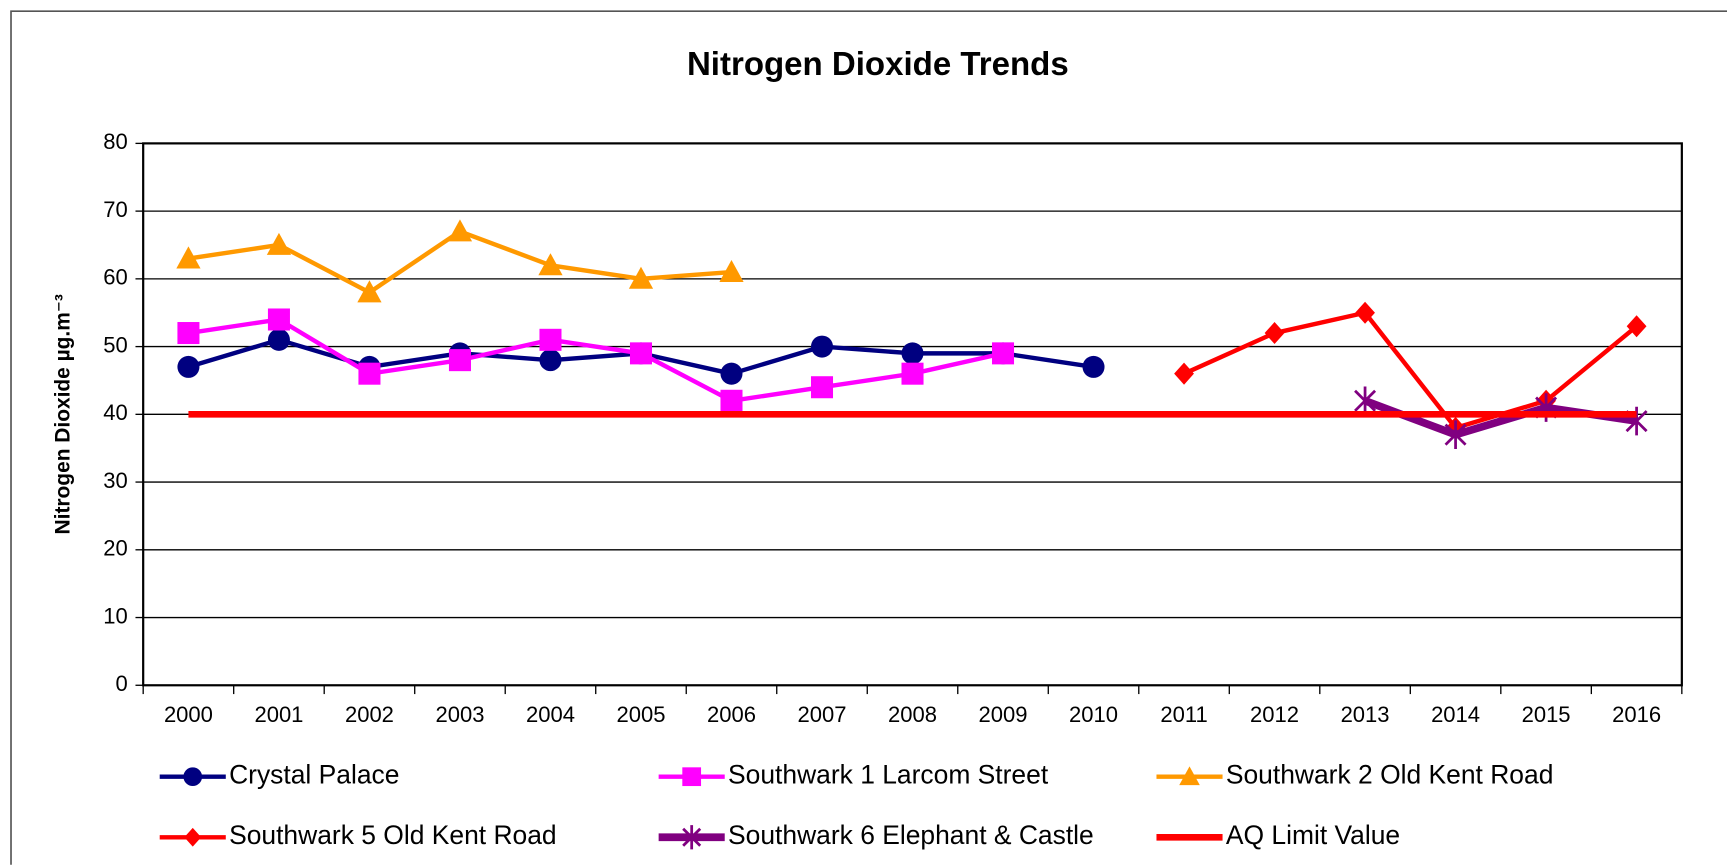  What do you see at coordinates (731, 714) in the screenshot?
I see `x-tick-label: 2006` at bounding box center [731, 714].